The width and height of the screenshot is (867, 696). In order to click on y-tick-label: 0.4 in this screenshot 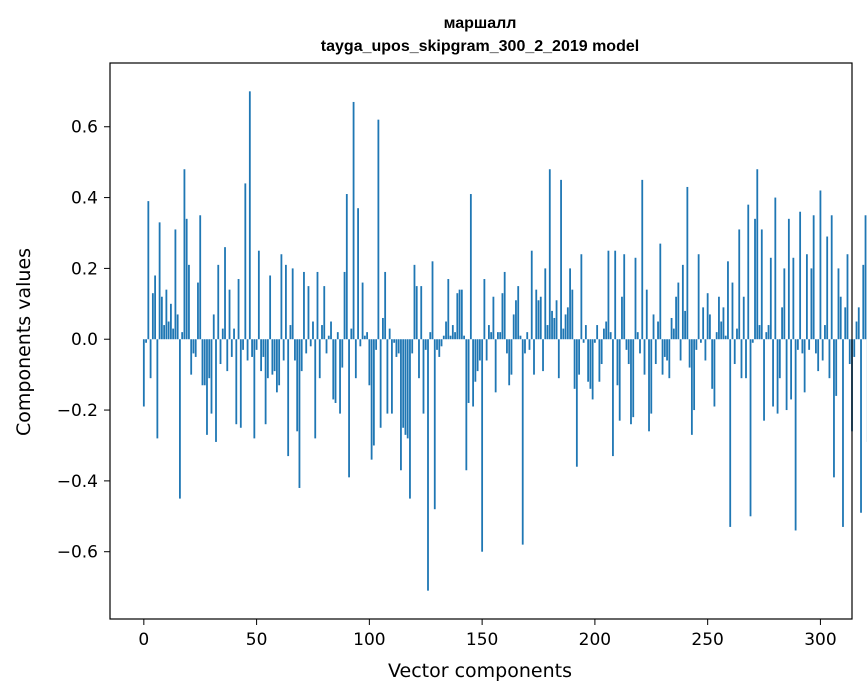, I will do `click(84, 199)`.